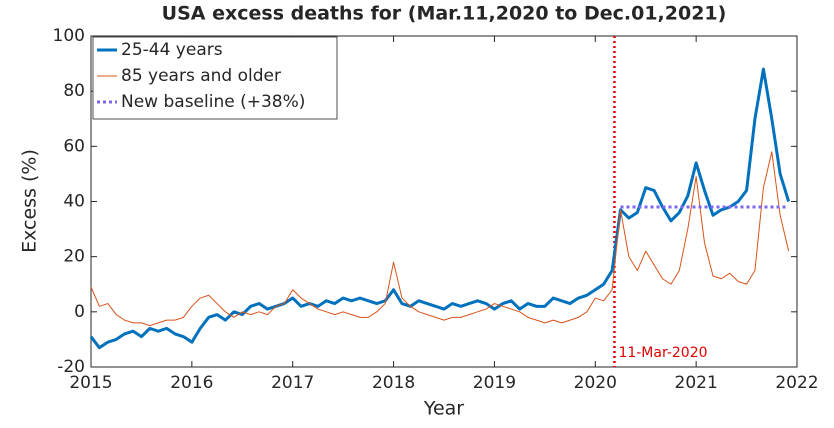 The height and width of the screenshot is (428, 834). I want to click on legend-box, so click(215, 78).